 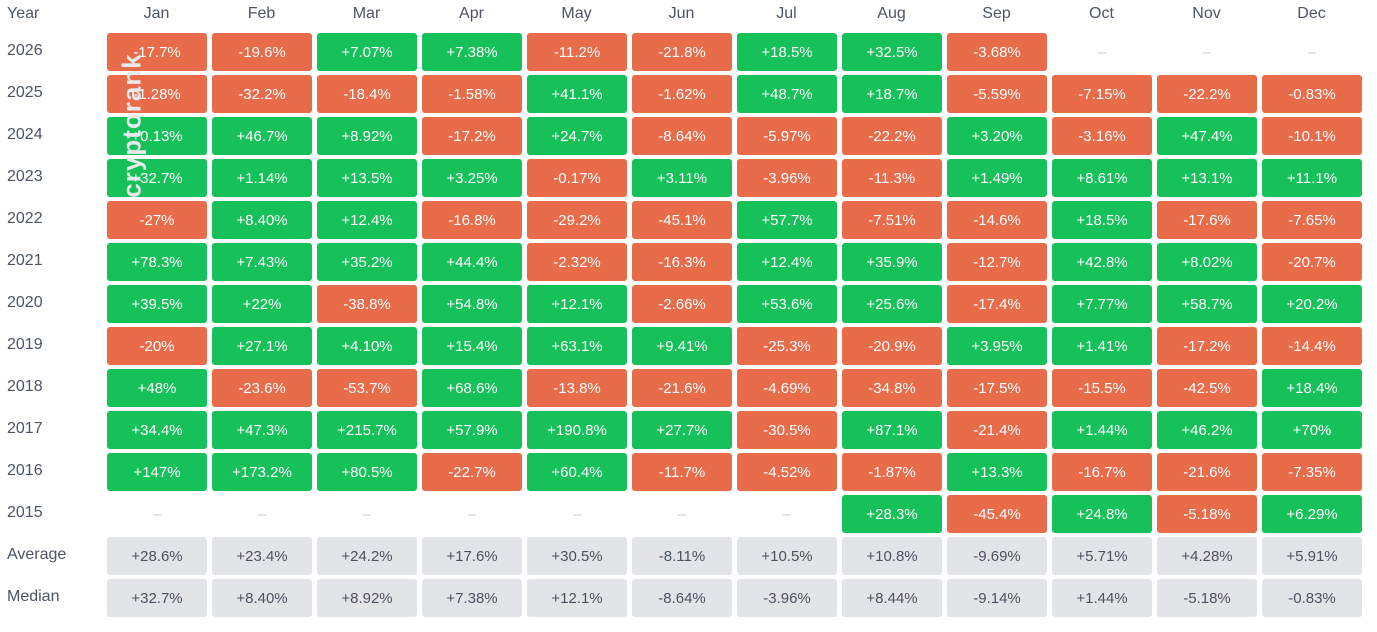 What do you see at coordinates (996, 513) in the screenshot?
I see `cell-slot: -45.4%` at bounding box center [996, 513].